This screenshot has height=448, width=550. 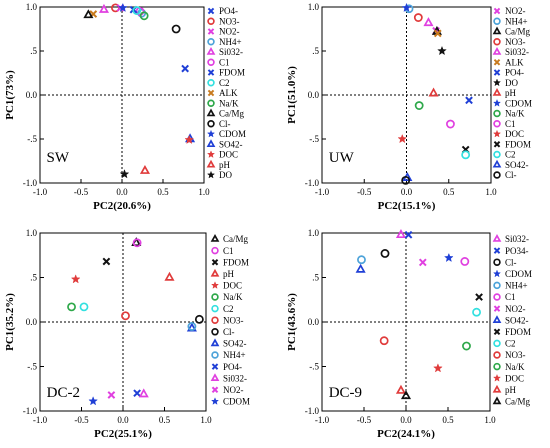 What do you see at coordinates (322, 192) in the screenshot?
I see `panel-uw-xtick-label: -1.0` at bounding box center [322, 192].